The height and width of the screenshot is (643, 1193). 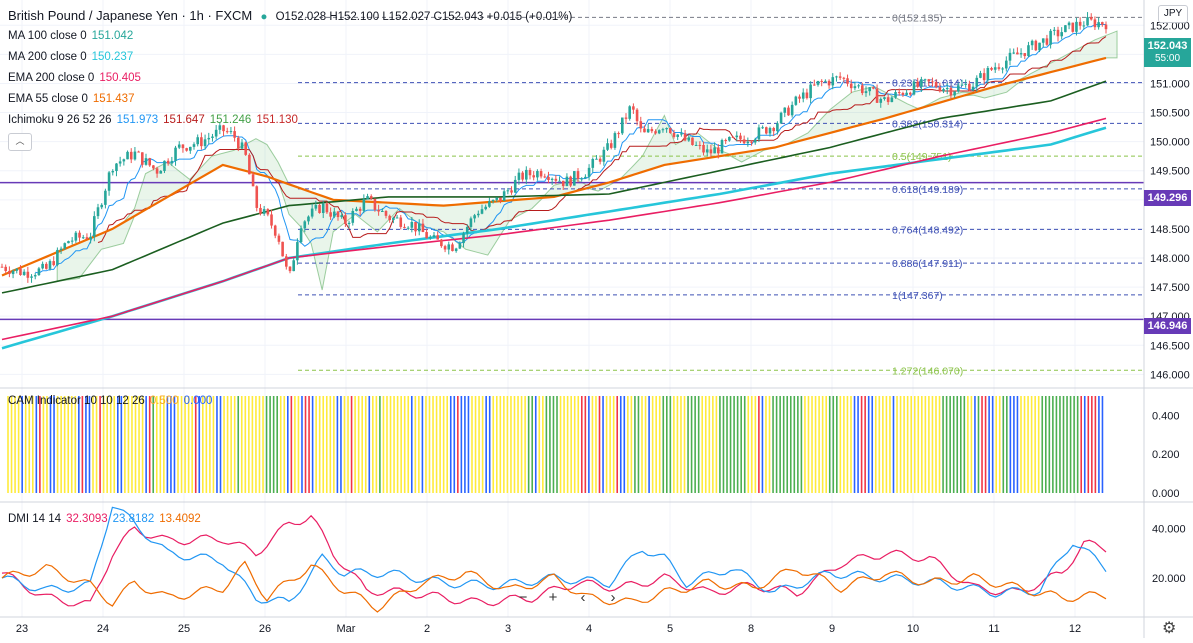 I want to click on legend-name: EMA 55 close 0, so click(x=48, y=99).